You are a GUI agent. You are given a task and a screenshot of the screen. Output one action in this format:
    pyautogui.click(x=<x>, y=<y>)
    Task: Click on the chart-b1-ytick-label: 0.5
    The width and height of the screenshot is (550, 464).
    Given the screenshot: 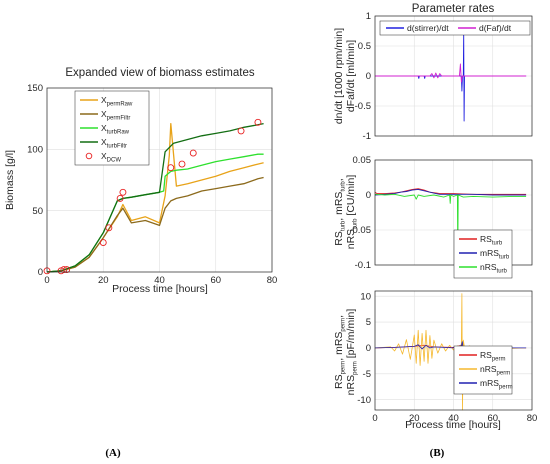 What is the action you would take?
    pyautogui.click(x=364, y=46)
    